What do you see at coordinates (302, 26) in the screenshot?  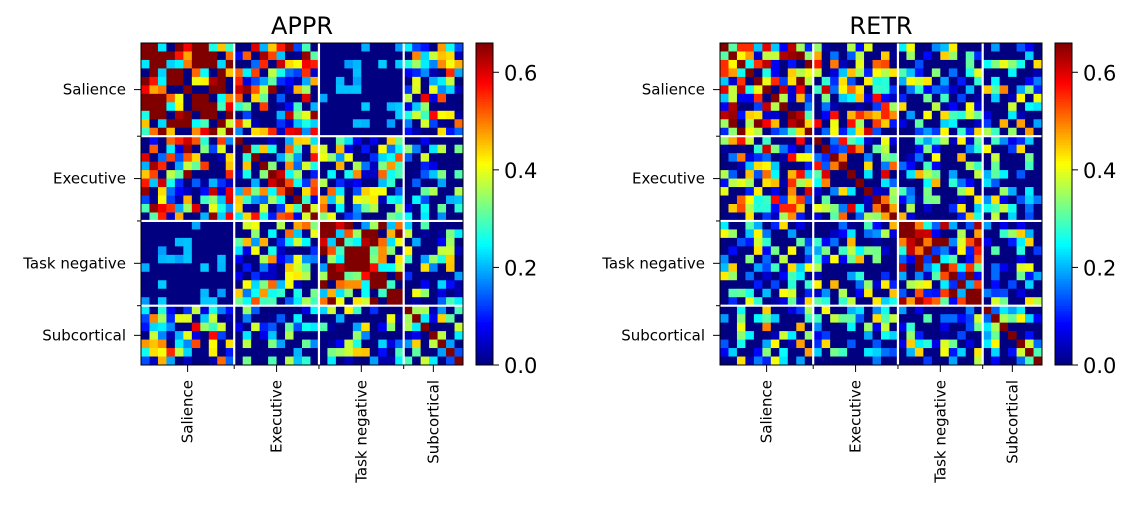 I see `chart-title: APPR` at bounding box center [302, 26].